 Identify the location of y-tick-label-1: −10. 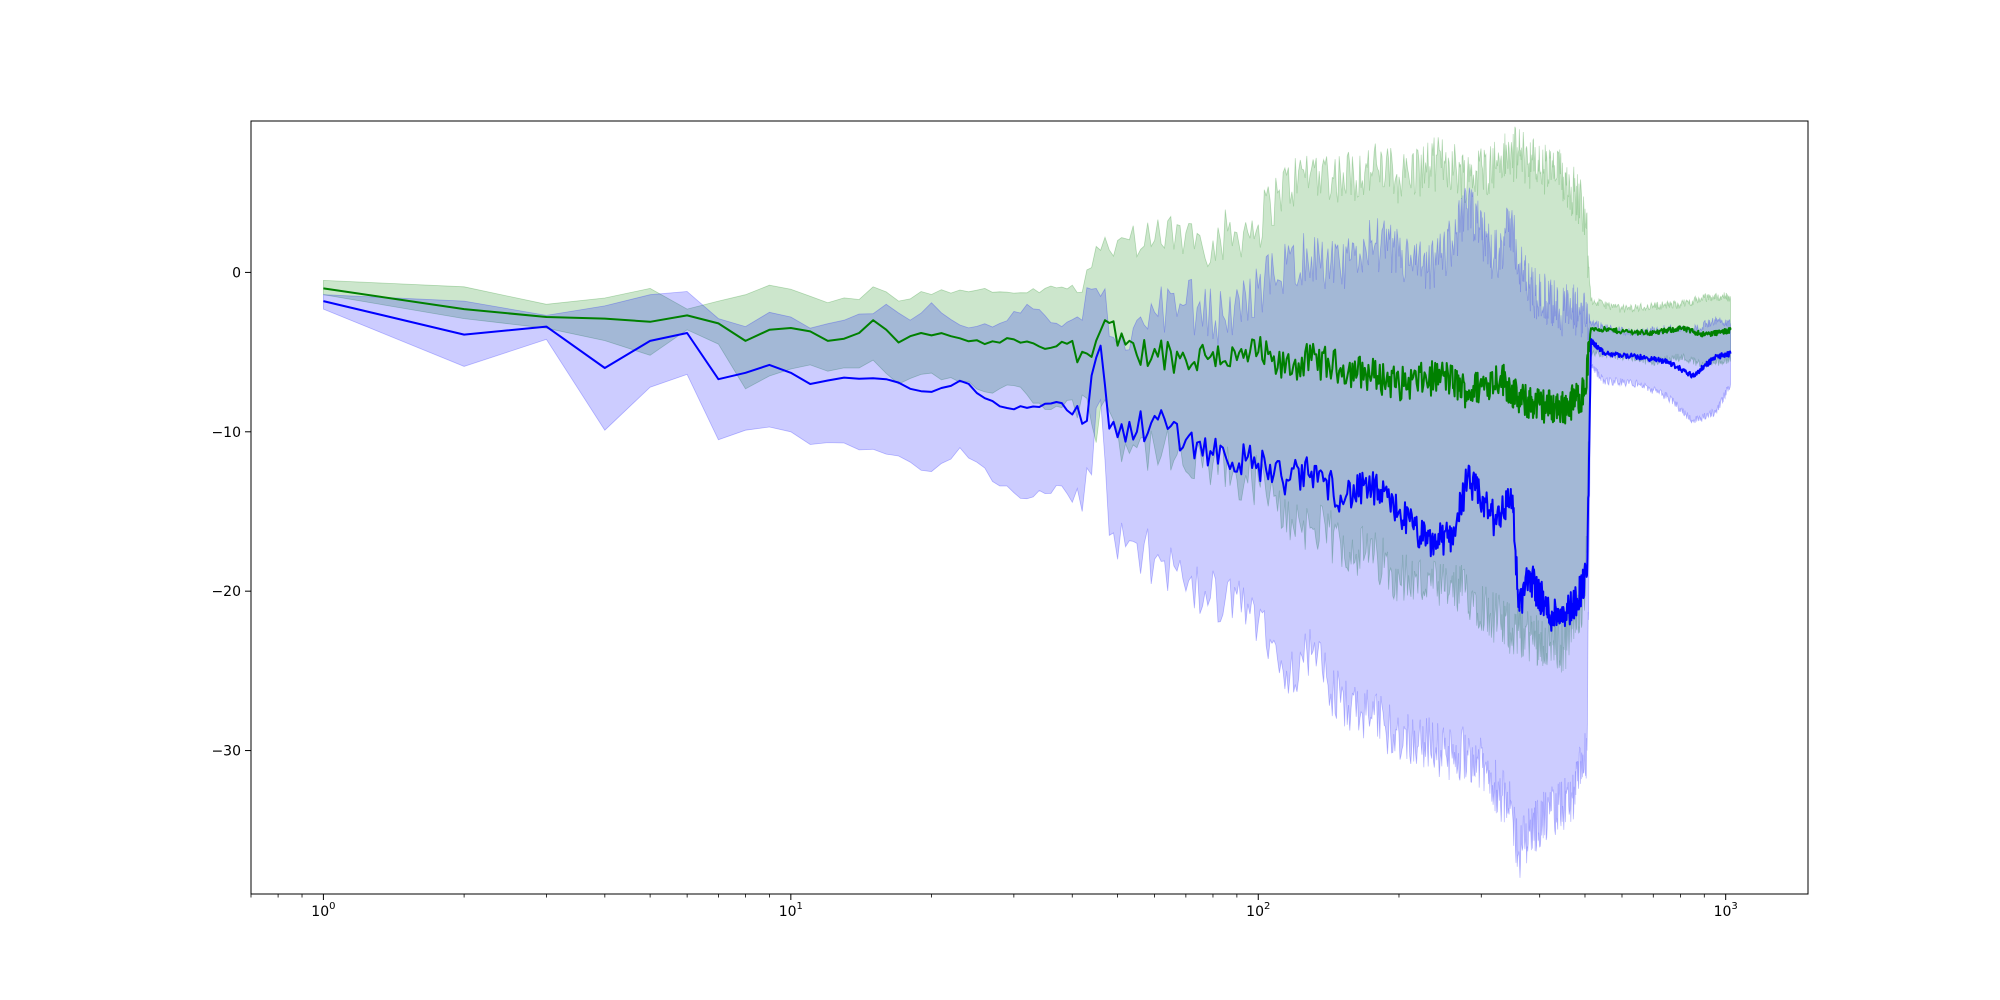
(226, 433).